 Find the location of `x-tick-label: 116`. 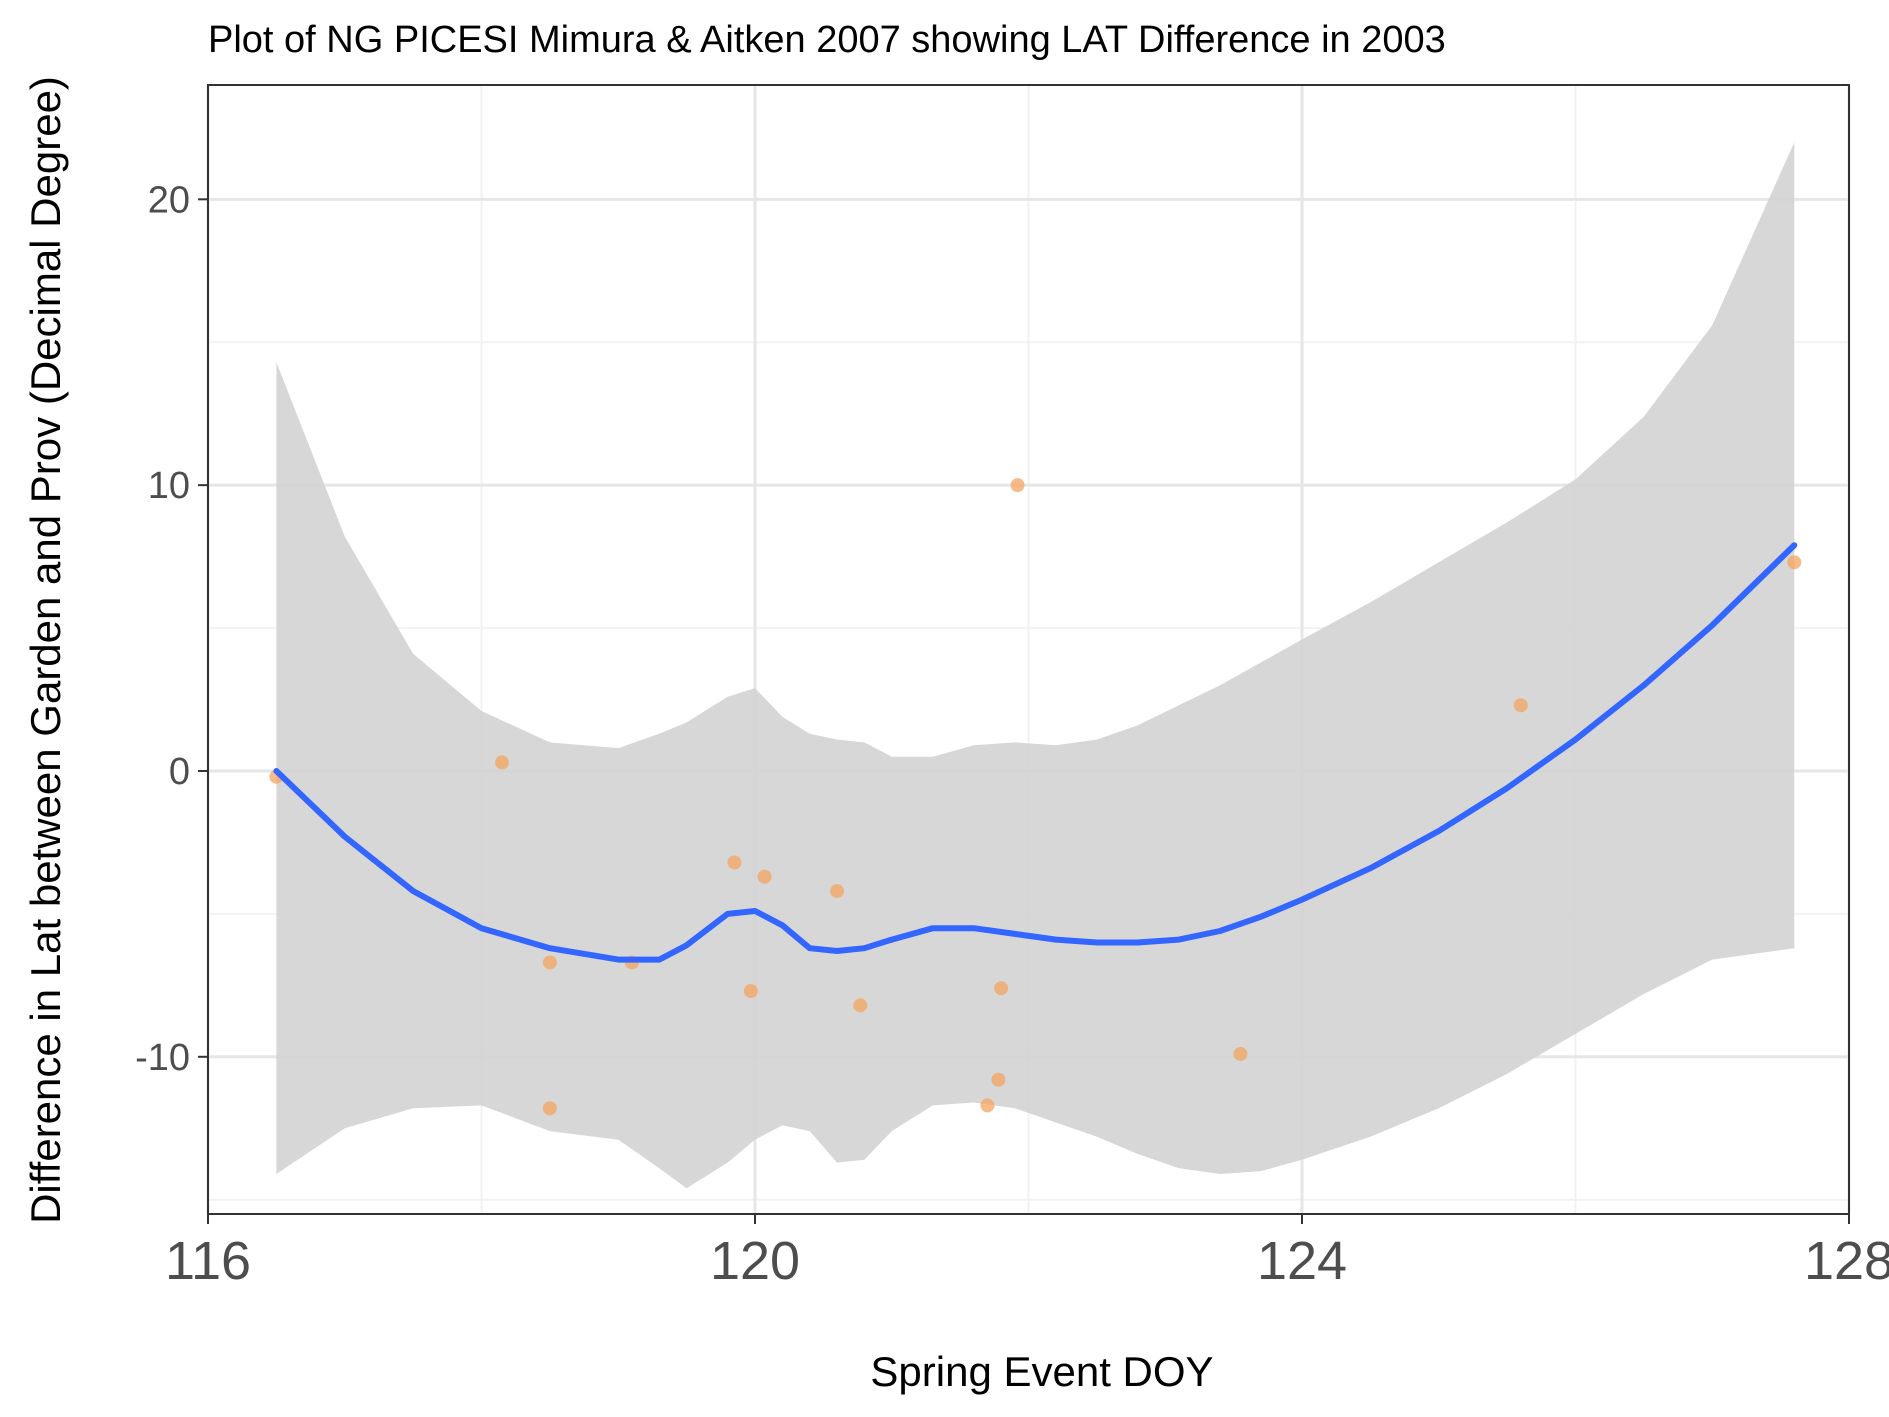

x-tick-label: 116 is located at coordinates (208, 1261).